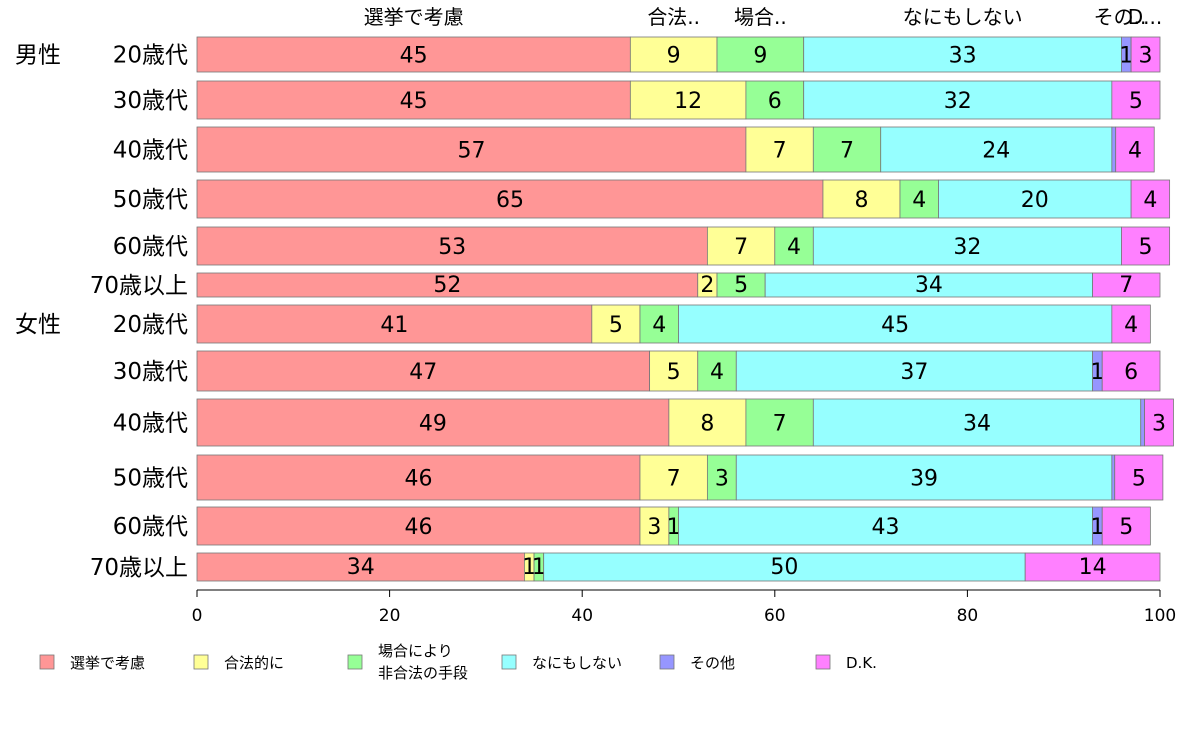 The width and height of the screenshot is (1188, 736). What do you see at coordinates (38, 325) in the screenshot?
I see `group-label: 女性` at bounding box center [38, 325].